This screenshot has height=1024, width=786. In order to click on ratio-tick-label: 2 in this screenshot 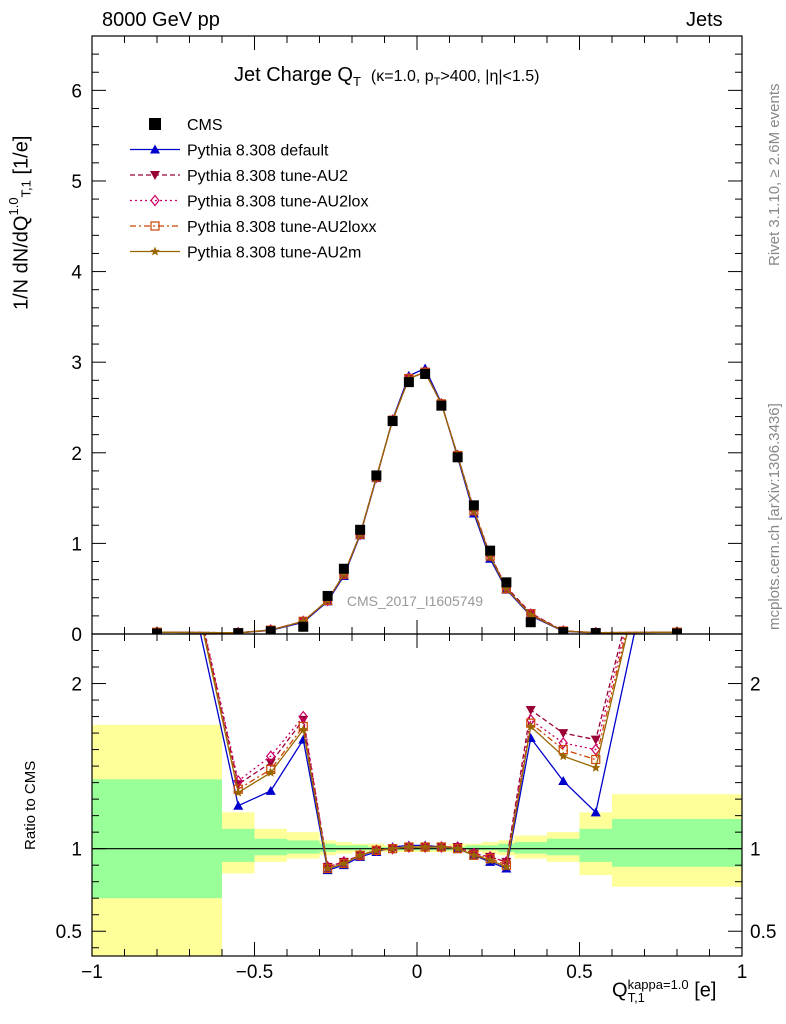, I will do `click(76, 685)`.